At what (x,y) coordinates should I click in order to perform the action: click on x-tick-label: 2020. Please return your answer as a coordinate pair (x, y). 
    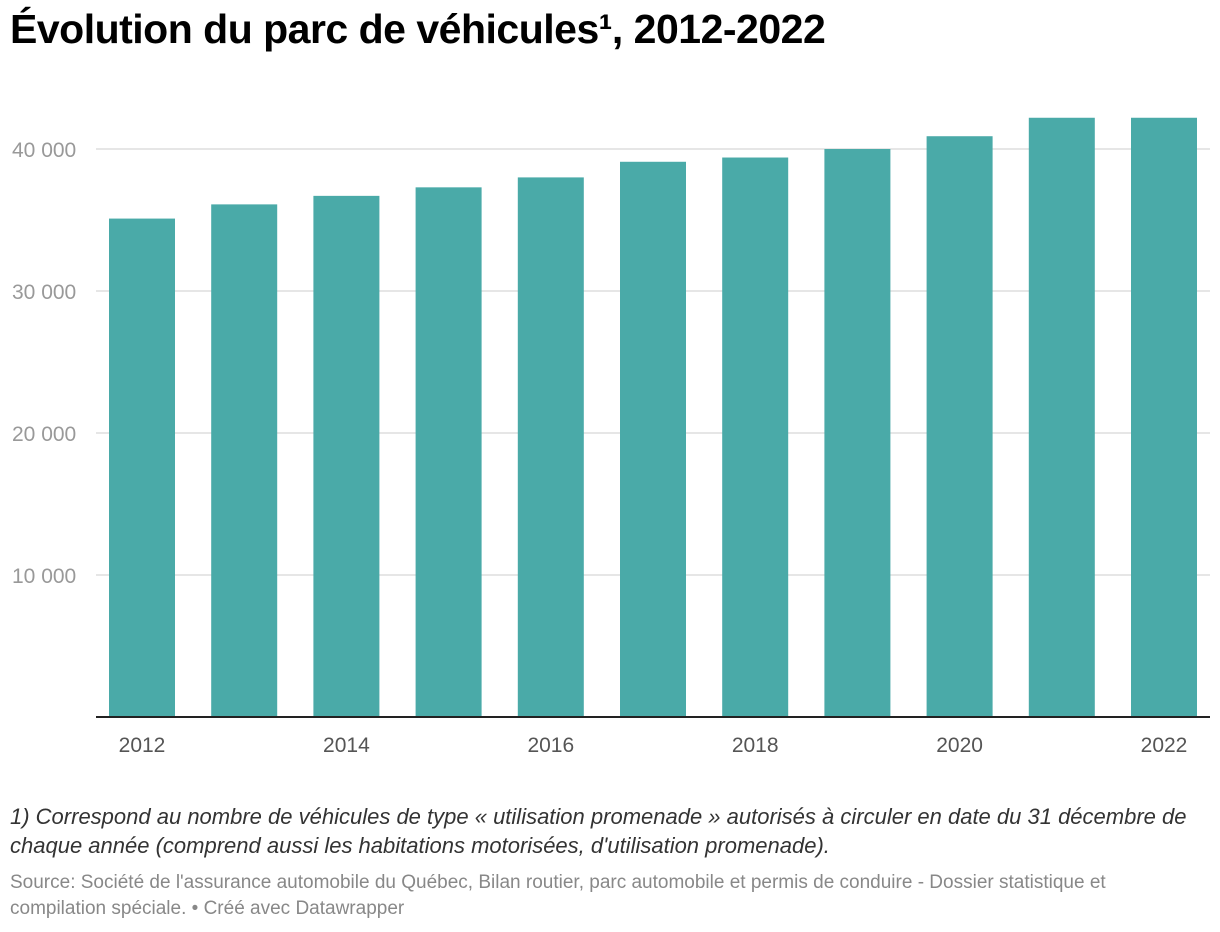
    Looking at the image, I should click on (959, 745).